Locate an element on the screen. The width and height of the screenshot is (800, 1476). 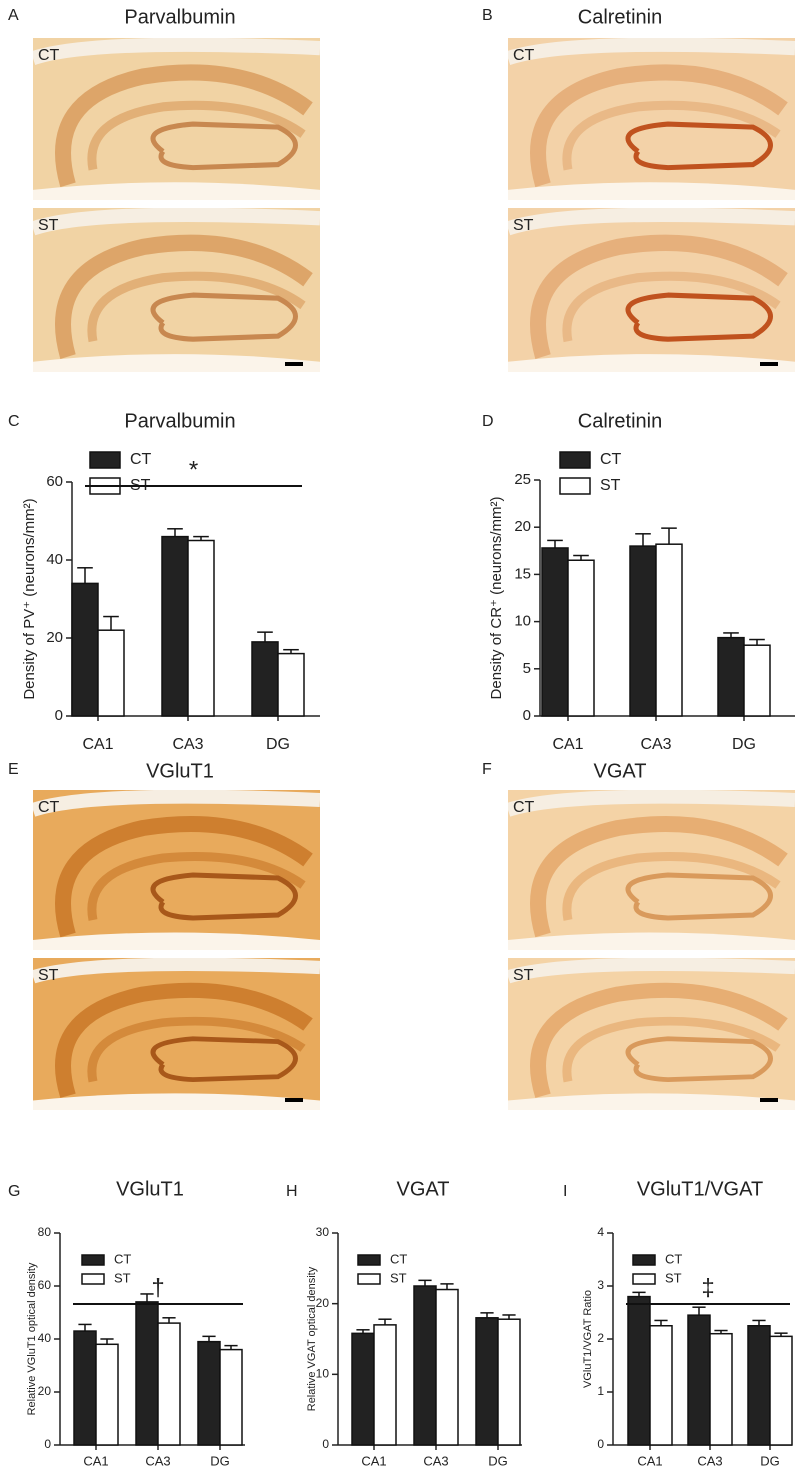
chart-title: VGluT1/VGAT is located at coordinates (700, 1189).